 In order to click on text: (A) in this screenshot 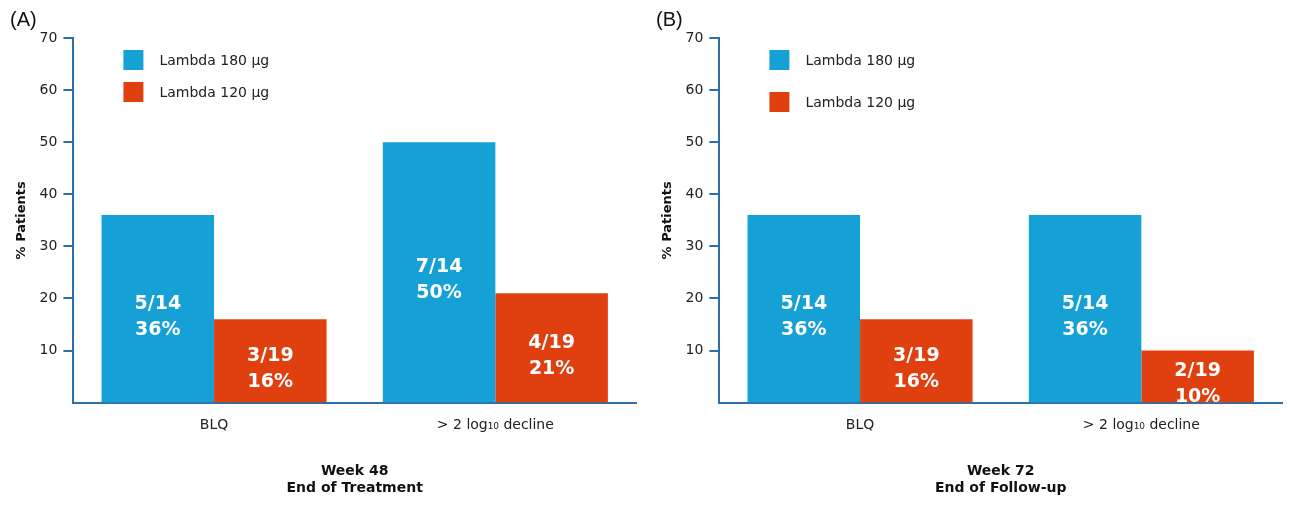, I will do `click(23, 19)`.